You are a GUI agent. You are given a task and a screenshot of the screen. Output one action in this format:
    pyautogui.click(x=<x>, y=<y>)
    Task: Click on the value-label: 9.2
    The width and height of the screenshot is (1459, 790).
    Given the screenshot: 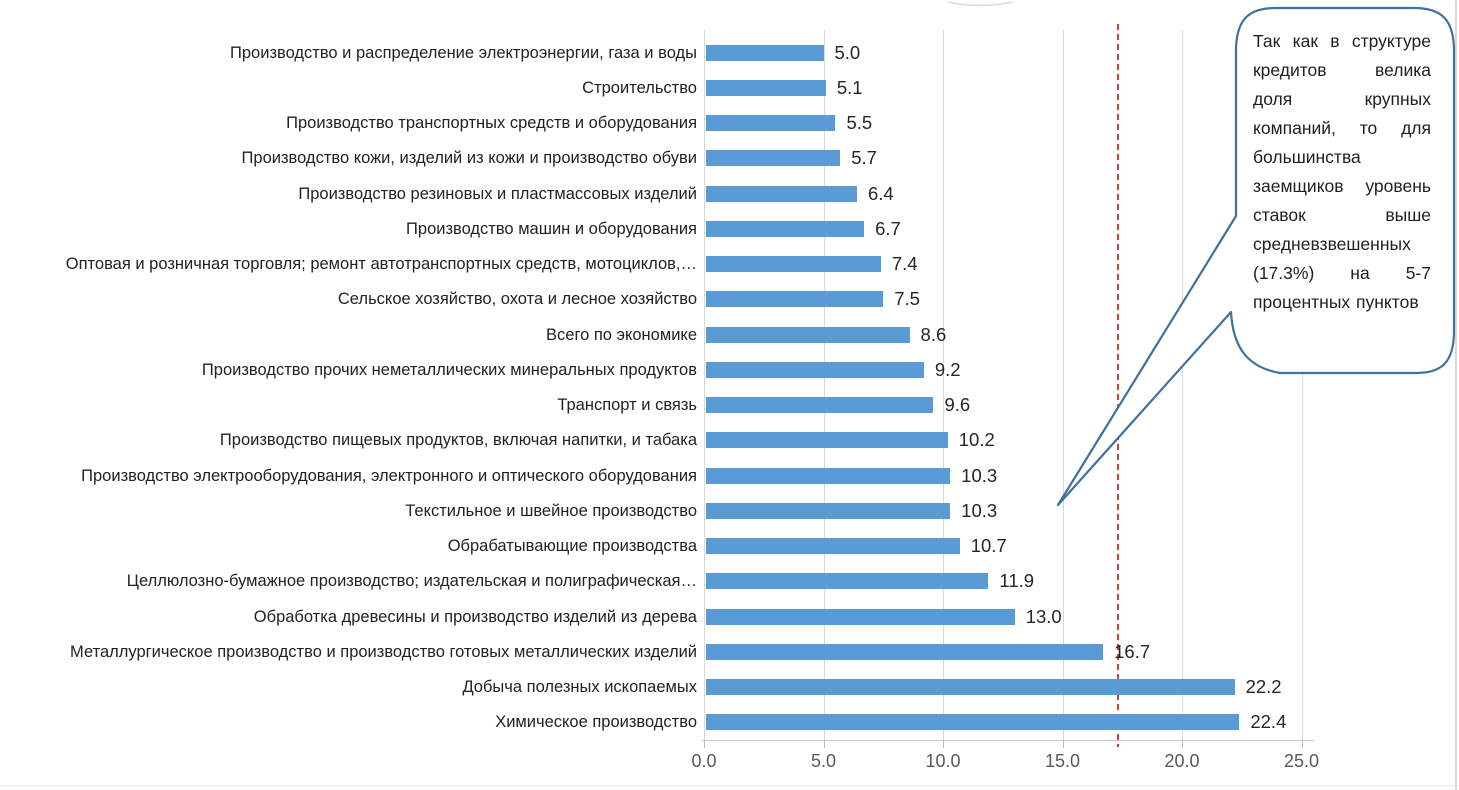 What is the action you would take?
    pyautogui.click(x=947, y=369)
    